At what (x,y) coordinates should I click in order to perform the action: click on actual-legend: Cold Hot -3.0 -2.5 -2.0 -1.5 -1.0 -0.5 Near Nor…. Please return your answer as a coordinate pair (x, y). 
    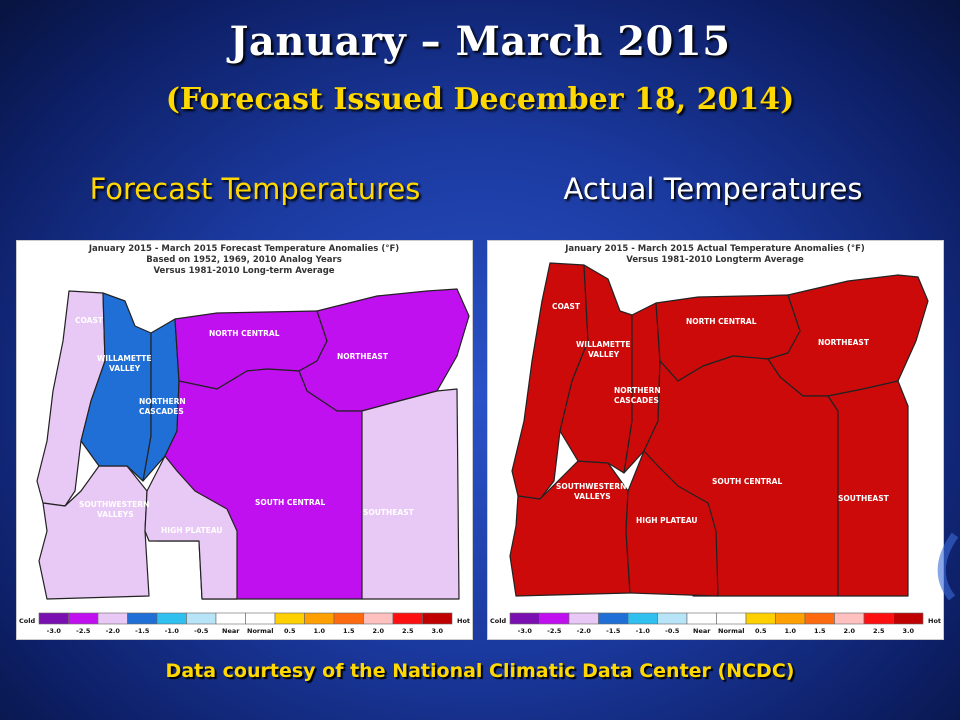
    Looking at the image, I should click on (715, 623).